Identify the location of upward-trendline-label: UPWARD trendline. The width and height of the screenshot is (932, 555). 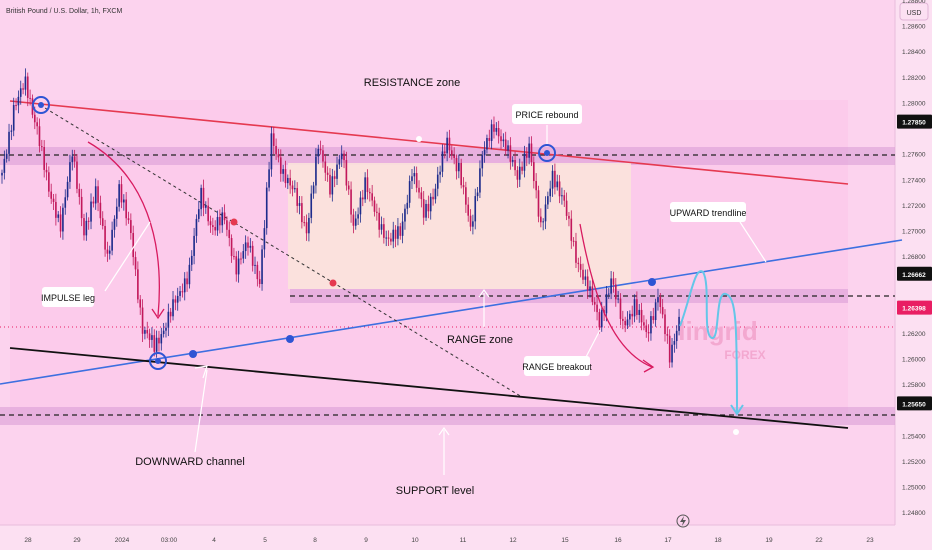
(708, 213).